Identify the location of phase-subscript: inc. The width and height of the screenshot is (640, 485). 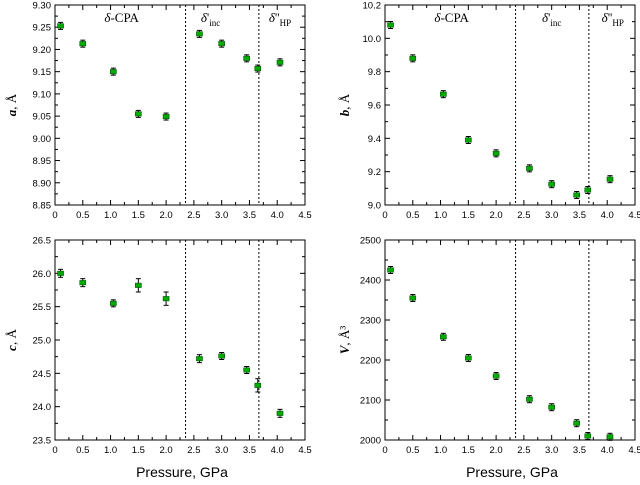
(555, 23).